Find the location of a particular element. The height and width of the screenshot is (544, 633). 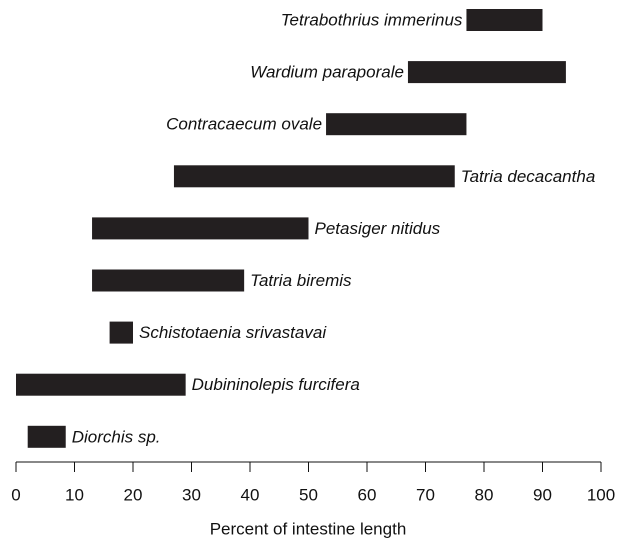

x-tick-label: 30 is located at coordinates (191, 494).